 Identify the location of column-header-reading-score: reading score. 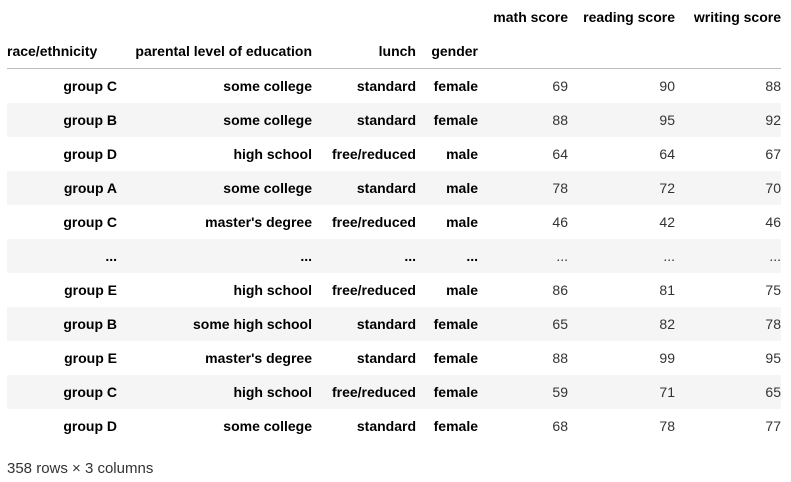
(629, 17).